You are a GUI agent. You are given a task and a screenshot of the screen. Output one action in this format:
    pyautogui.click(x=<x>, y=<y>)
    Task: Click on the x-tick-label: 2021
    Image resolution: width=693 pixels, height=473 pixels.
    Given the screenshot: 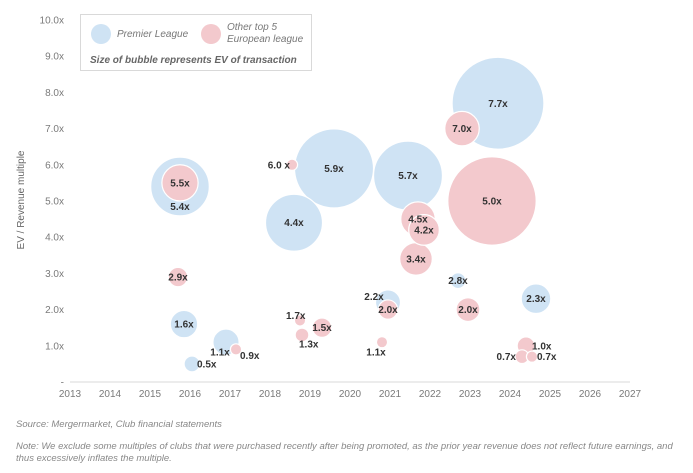 What is the action you would take?
    pyautogui.click(x=390, y=394)
    